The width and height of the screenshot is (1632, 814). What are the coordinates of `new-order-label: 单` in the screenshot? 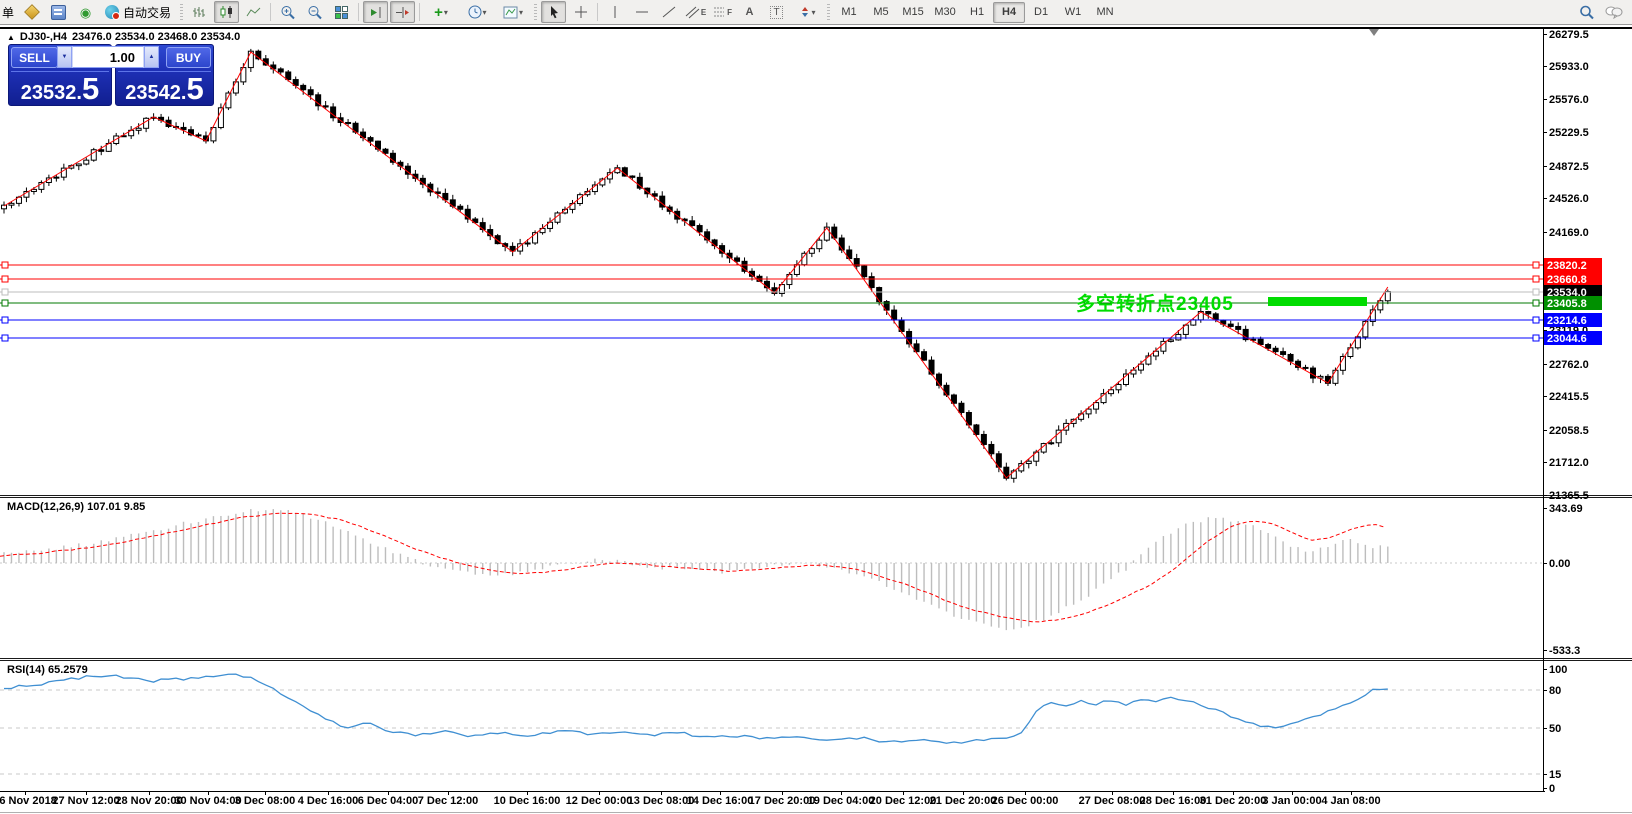 It's located at (8, 12).